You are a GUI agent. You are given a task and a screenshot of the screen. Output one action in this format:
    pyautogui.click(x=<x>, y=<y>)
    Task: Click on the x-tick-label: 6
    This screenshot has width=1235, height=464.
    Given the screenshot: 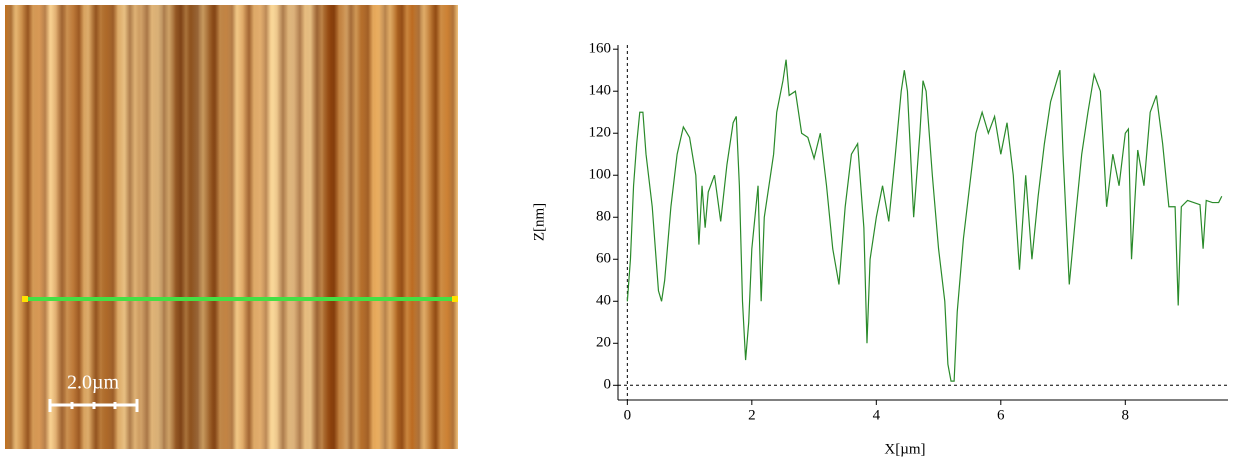 What is the action you would take?
    pyautogui.click(x=1001, y=415)
    